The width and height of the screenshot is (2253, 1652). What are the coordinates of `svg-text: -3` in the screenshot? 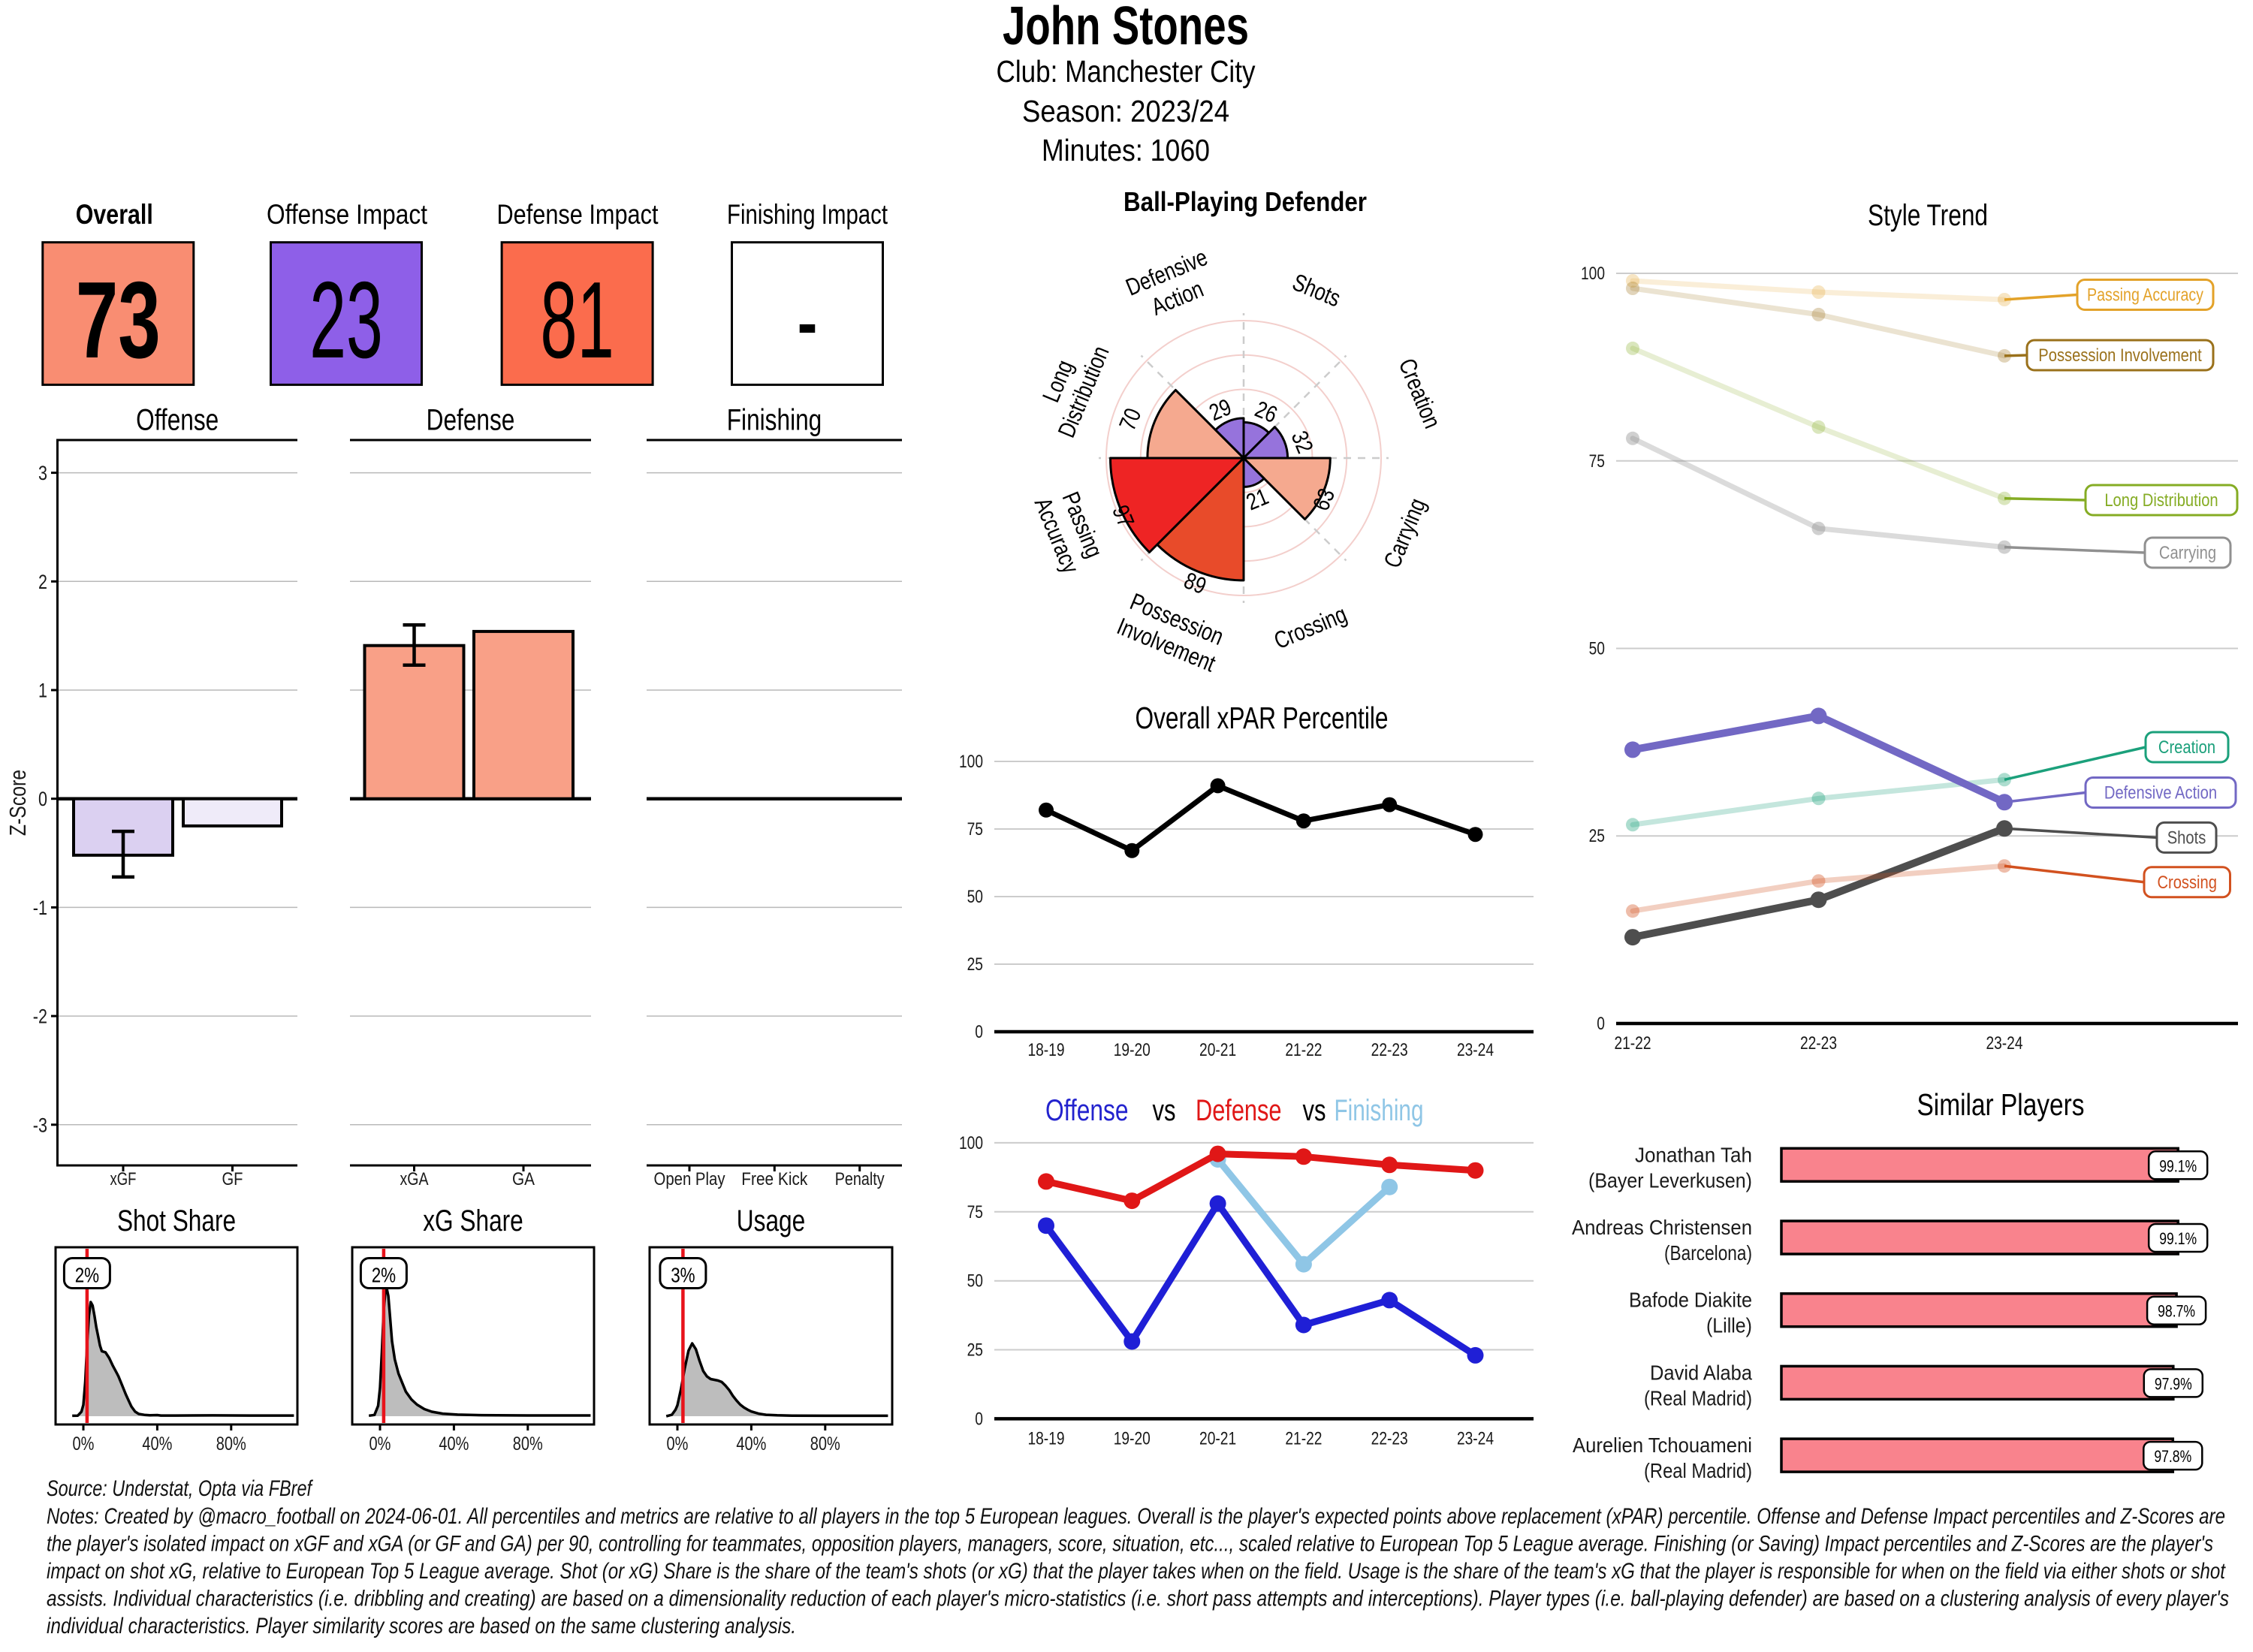 It's located at (40, 1125).